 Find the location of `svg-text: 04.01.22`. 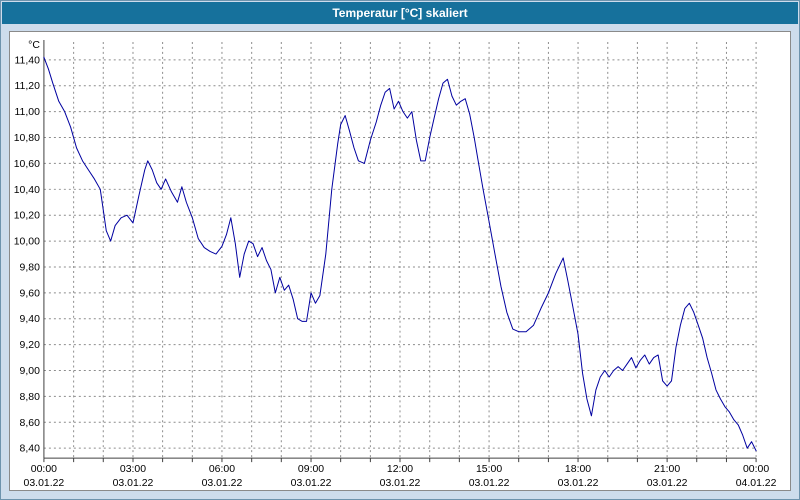

svg-text: 04.01.22 is located at coordinates (756, 483).